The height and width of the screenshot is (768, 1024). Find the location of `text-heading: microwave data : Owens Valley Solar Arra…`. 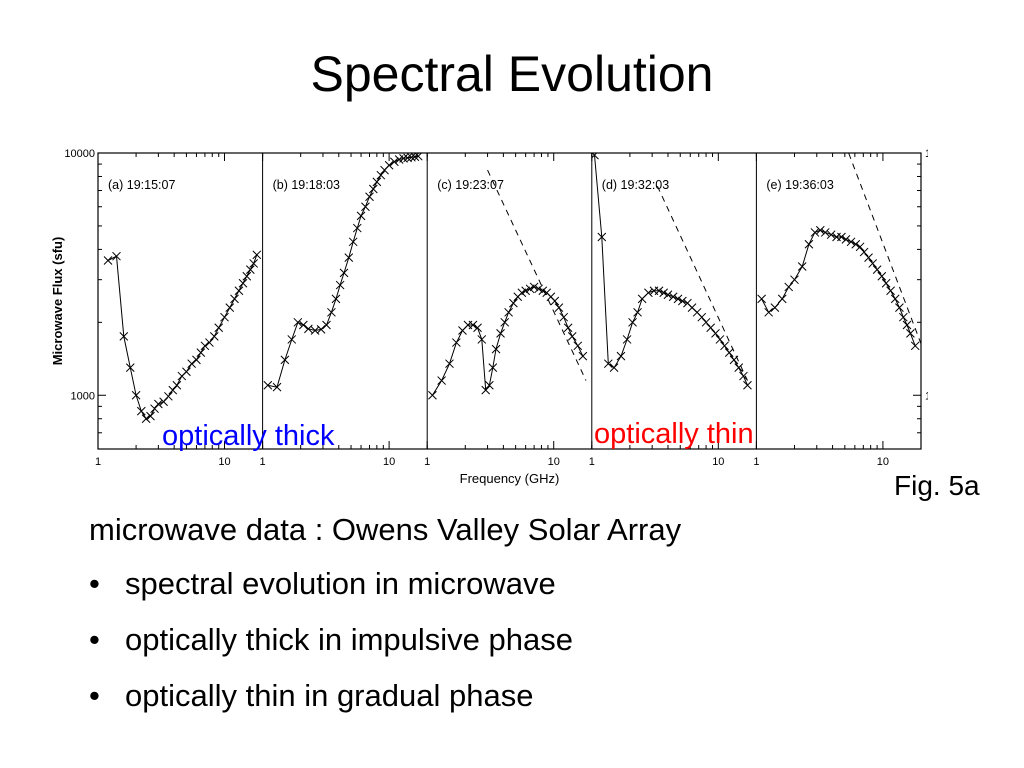

text-heading: microwave data : Owens Valley Solar Arra… is located at coordinates (385, 529).